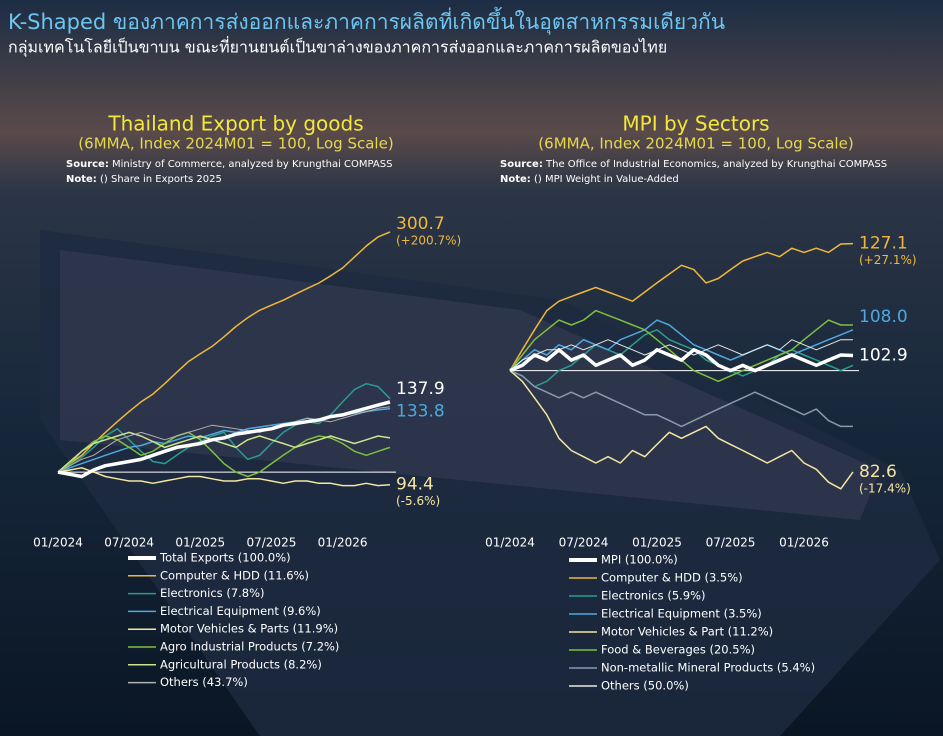  I want to click on note: Note: () Share in Exports 2025, so click(144, 179).